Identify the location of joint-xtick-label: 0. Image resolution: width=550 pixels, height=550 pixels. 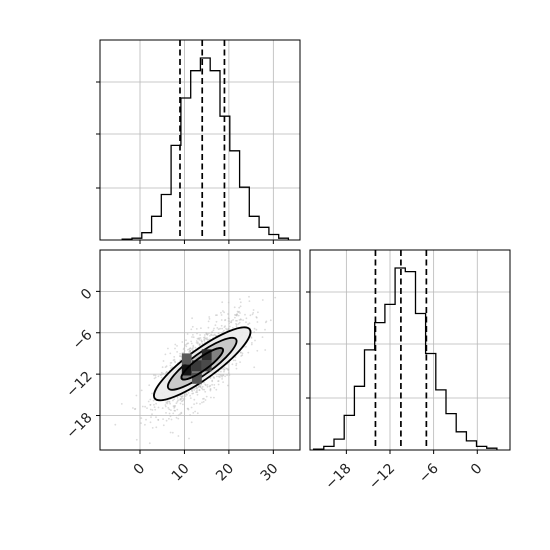
(140, 470).